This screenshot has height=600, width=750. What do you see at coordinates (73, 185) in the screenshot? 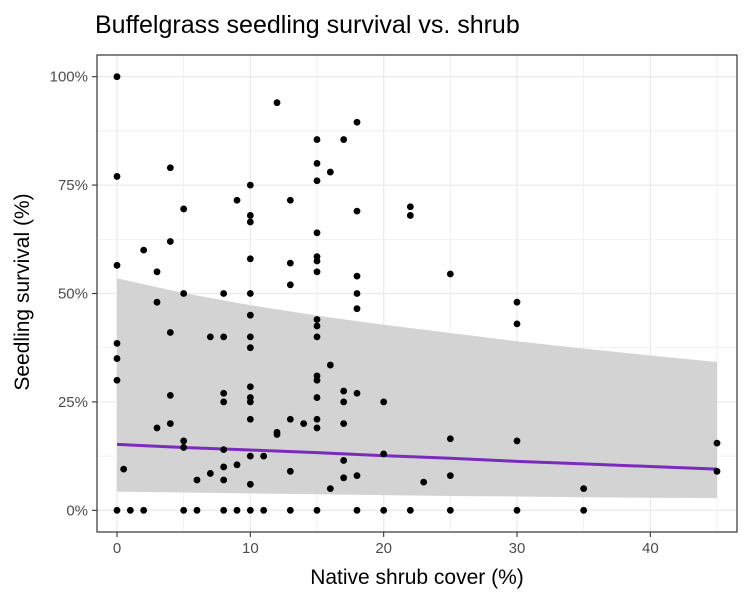
I see `y-tick-label: 75%` at bounding box center [73, 185].